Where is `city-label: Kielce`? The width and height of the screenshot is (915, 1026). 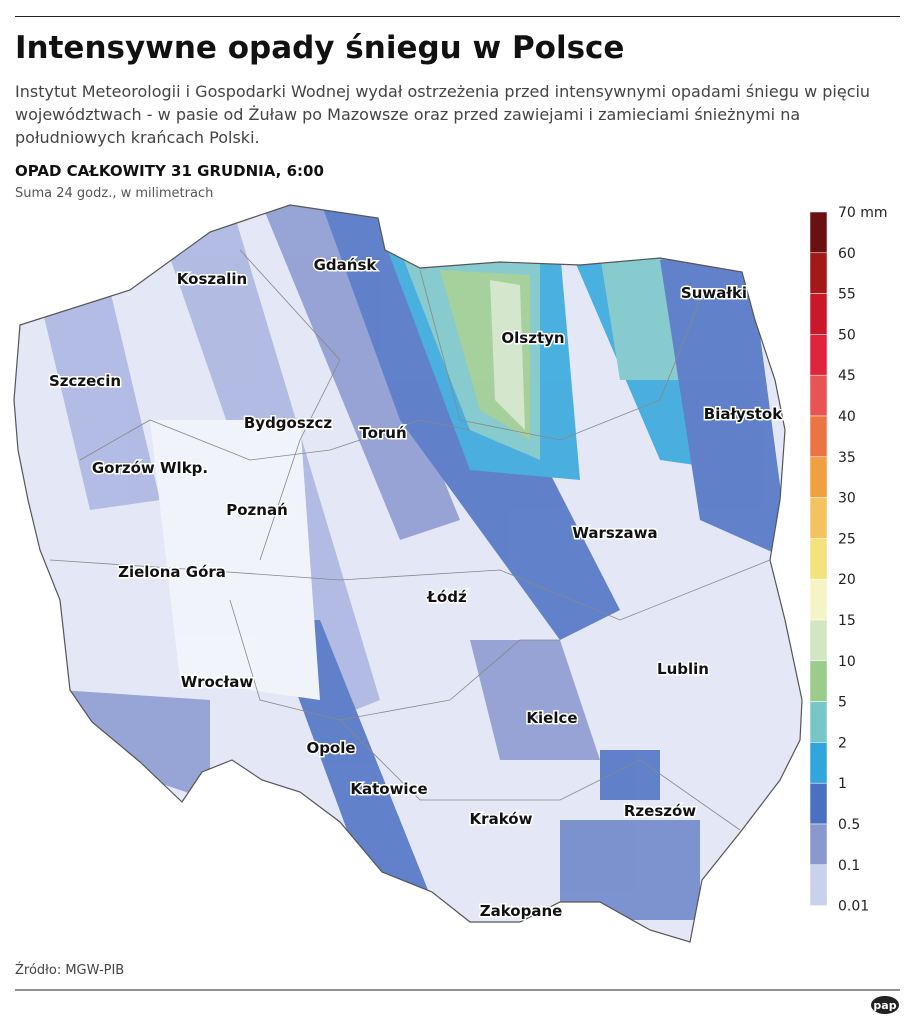 city-label: Kielce is located at coordinates (551, 718).